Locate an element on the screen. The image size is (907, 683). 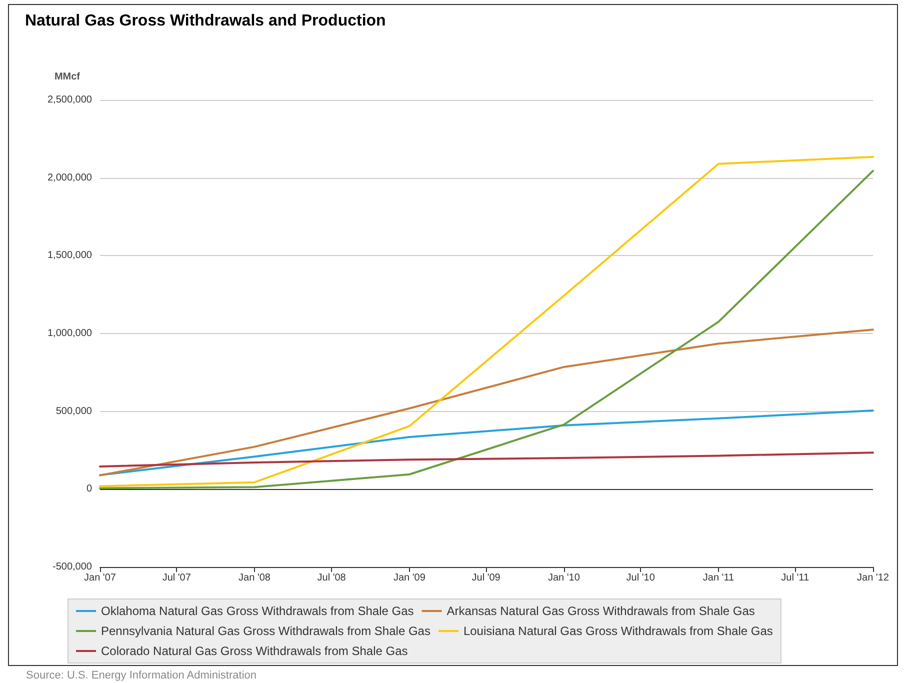
legend-label: Louisiana Natural Gas Gross Withdrawals from Shale Gas is located at coordinates (618, 631).